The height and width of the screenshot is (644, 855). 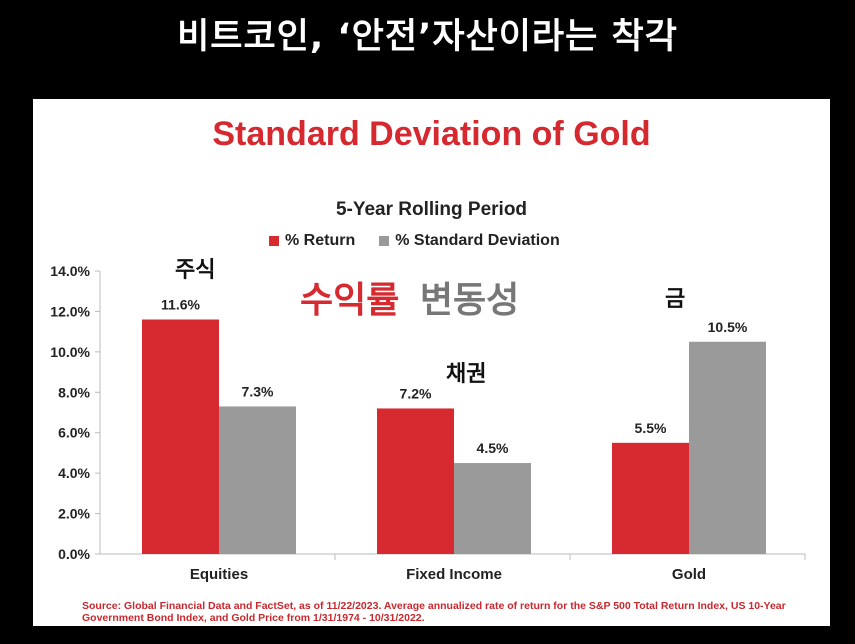 What do you see at coordinates (74, 554) in the screenshot?
I see `y-tick-label: 0.0%` at bounding box center [74, 554].